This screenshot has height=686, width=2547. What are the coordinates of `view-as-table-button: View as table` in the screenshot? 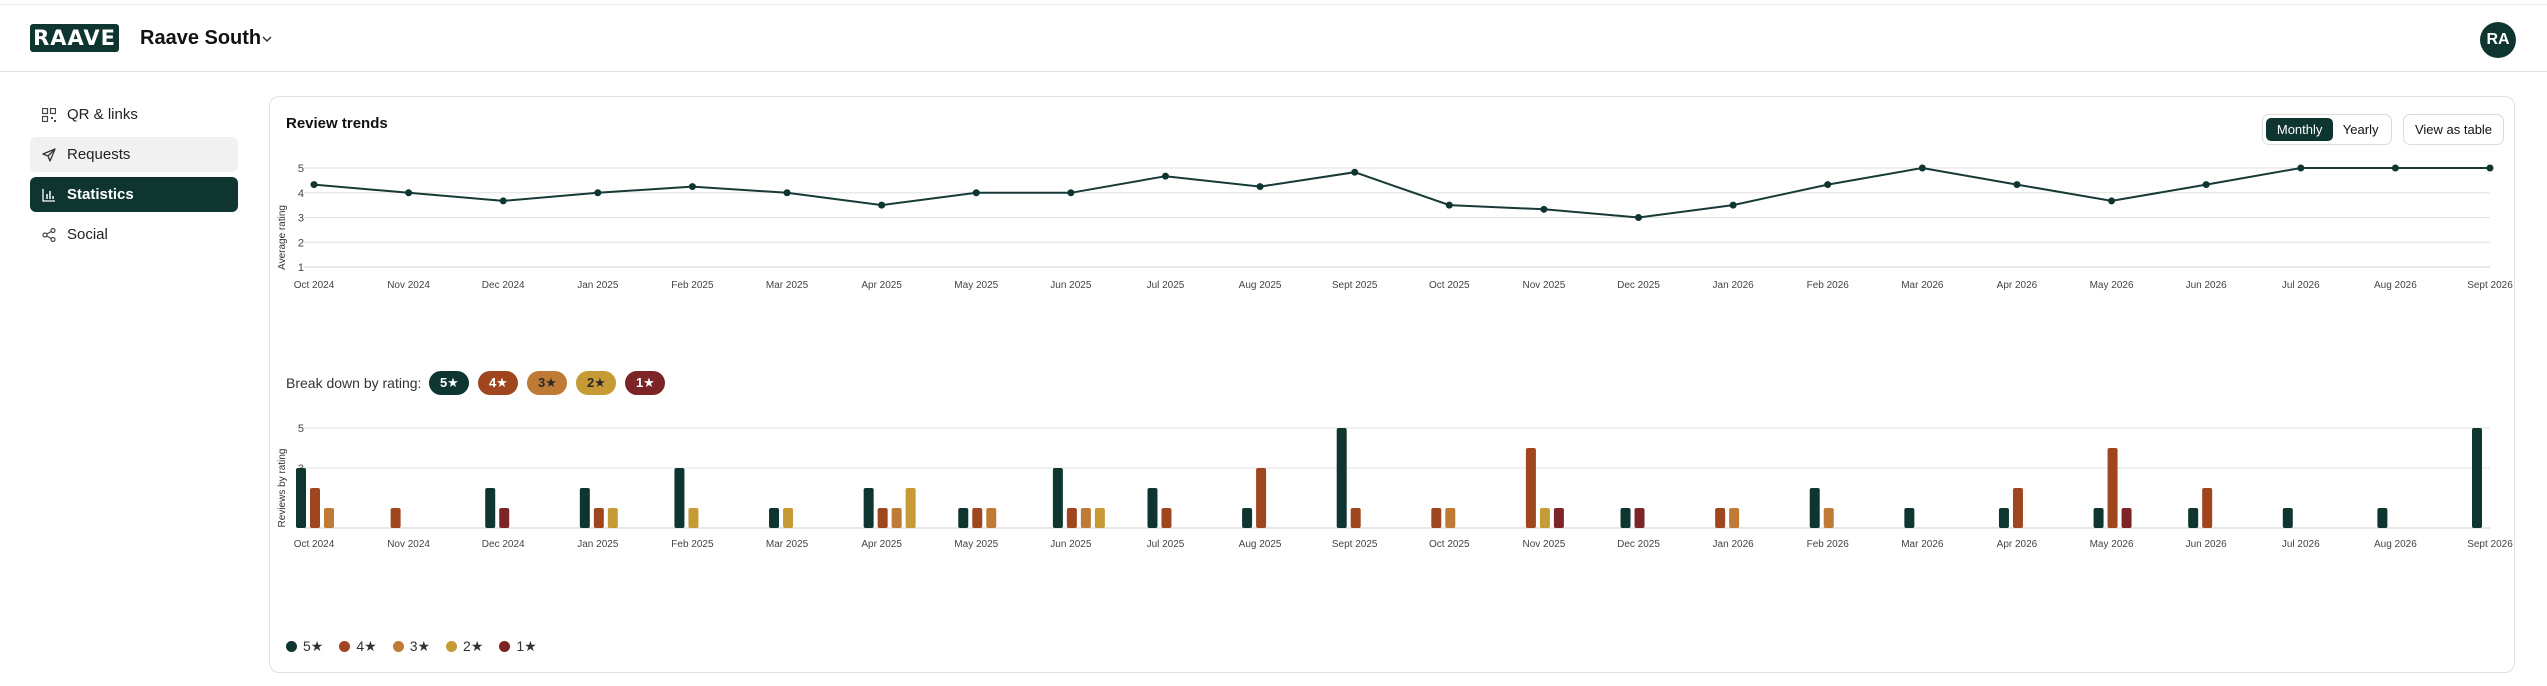 It's located at (2453, 129).